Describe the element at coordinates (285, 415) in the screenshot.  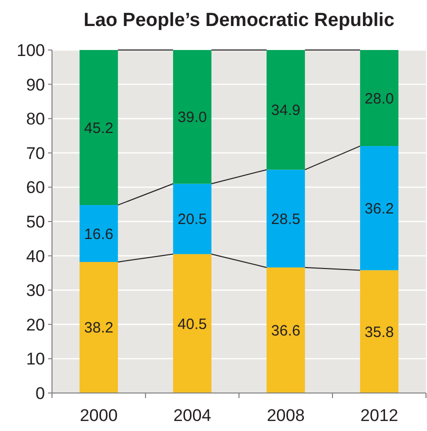
I see `x-tick-label: 2008` at that location.